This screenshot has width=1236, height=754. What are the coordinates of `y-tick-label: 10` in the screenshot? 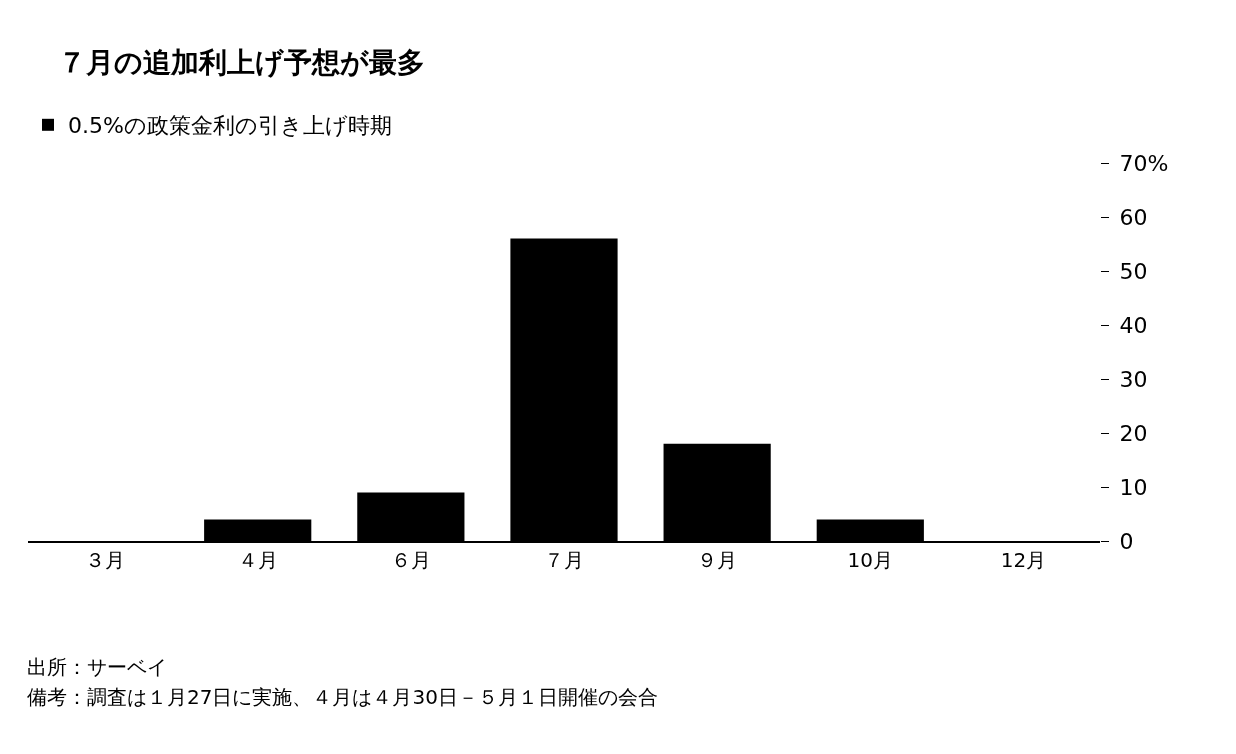 It's located at (1133, 487).